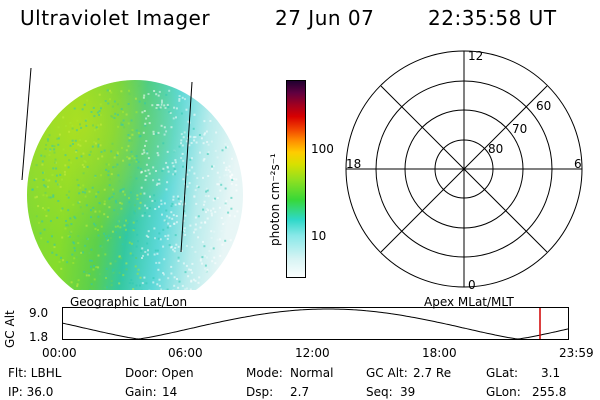 This screenshot has height=400, width=600. I want to click on mlt-label-12: 12, so click(475, 56).